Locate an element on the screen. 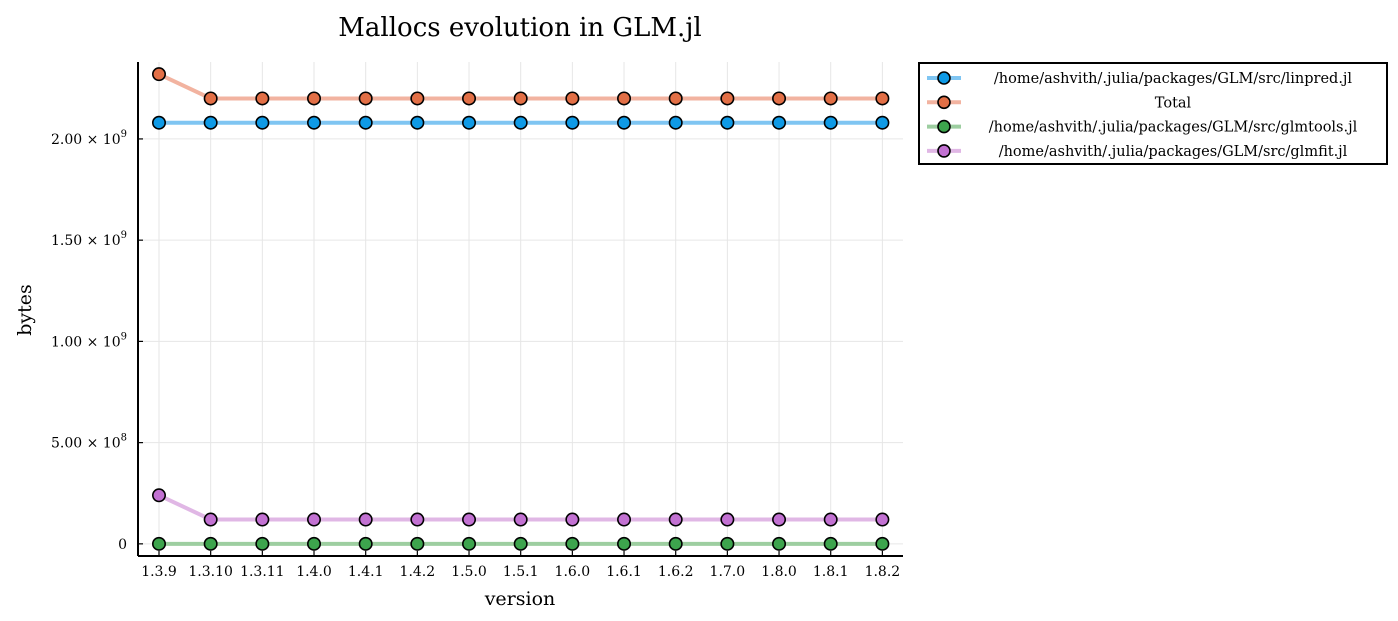  x-tick-label: 1.8.0 is located at coordinates (779, 572).